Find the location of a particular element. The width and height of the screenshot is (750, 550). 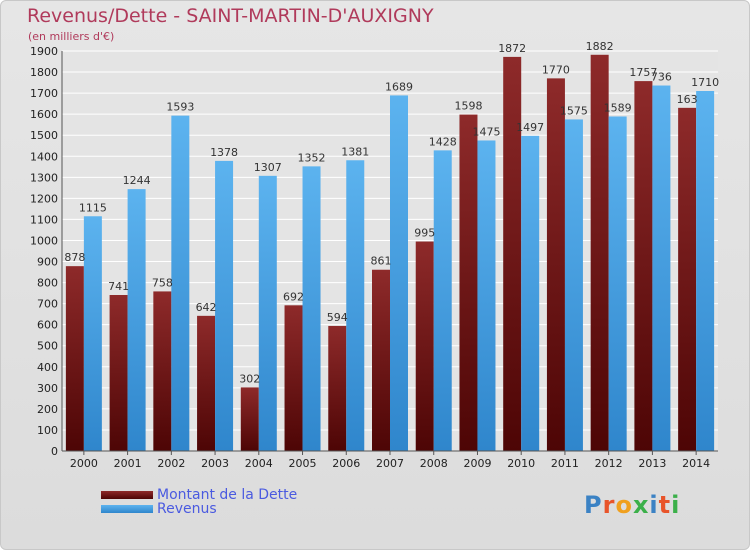

y-tick-label: 0 is located at coordinates (54, 451).